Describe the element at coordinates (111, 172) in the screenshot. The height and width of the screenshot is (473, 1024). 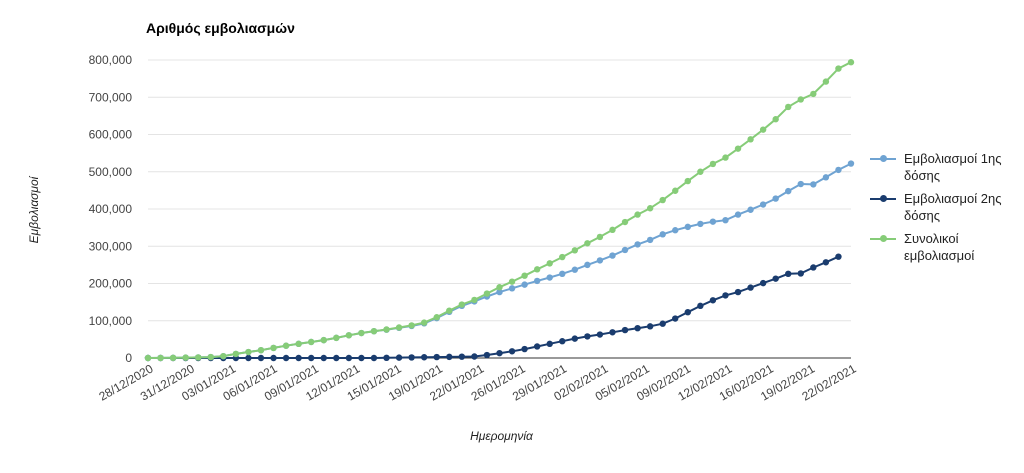
I see `y-tick-label: 500,000` at that location.